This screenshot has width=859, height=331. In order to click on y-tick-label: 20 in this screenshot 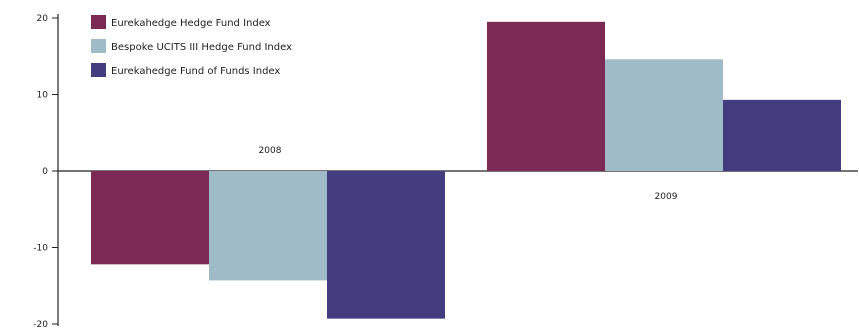, I will do `click(43, 19)`.